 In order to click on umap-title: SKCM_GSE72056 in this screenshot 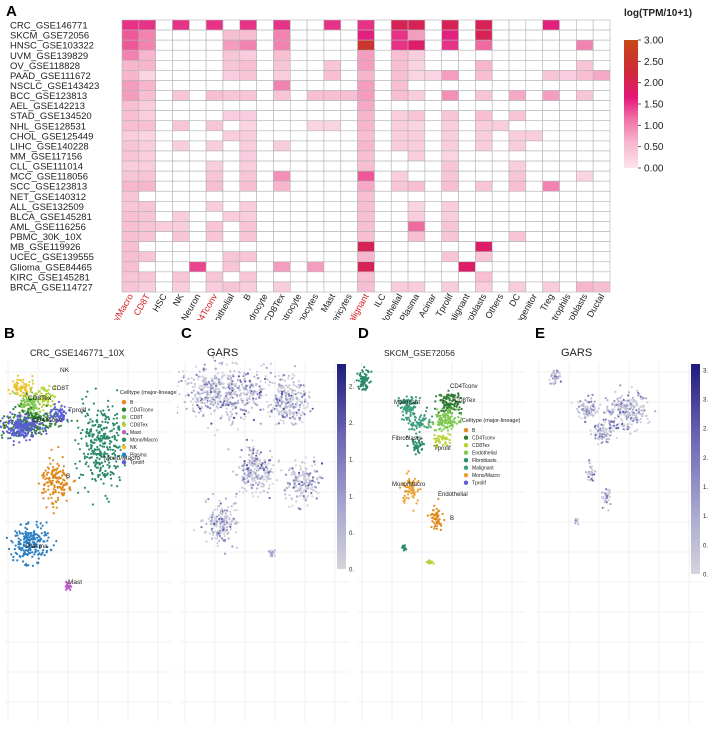, I will do `click(419, 353)`.